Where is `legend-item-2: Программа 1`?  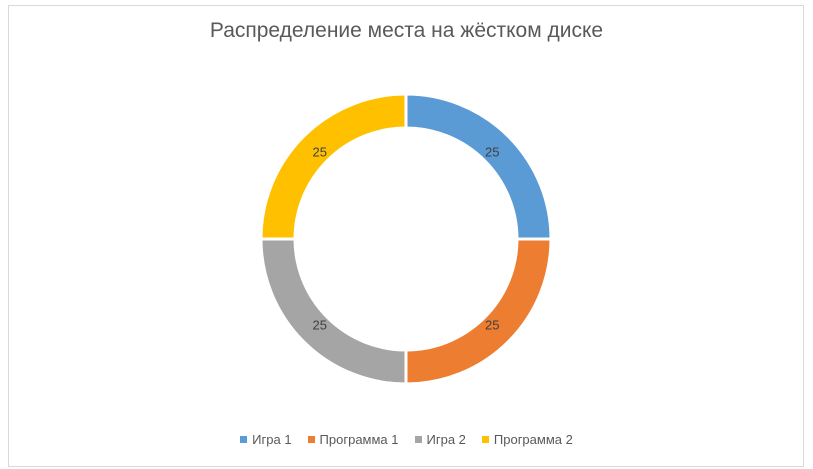
legend-item-2: Программа 1 is located at coordinates (353, 439).